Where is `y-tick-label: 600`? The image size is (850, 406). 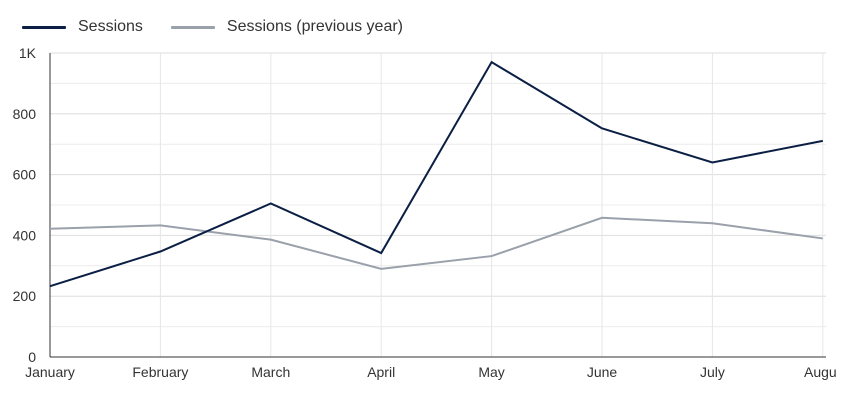 y-tick-label: 600 is located at coordinates (25, 175).